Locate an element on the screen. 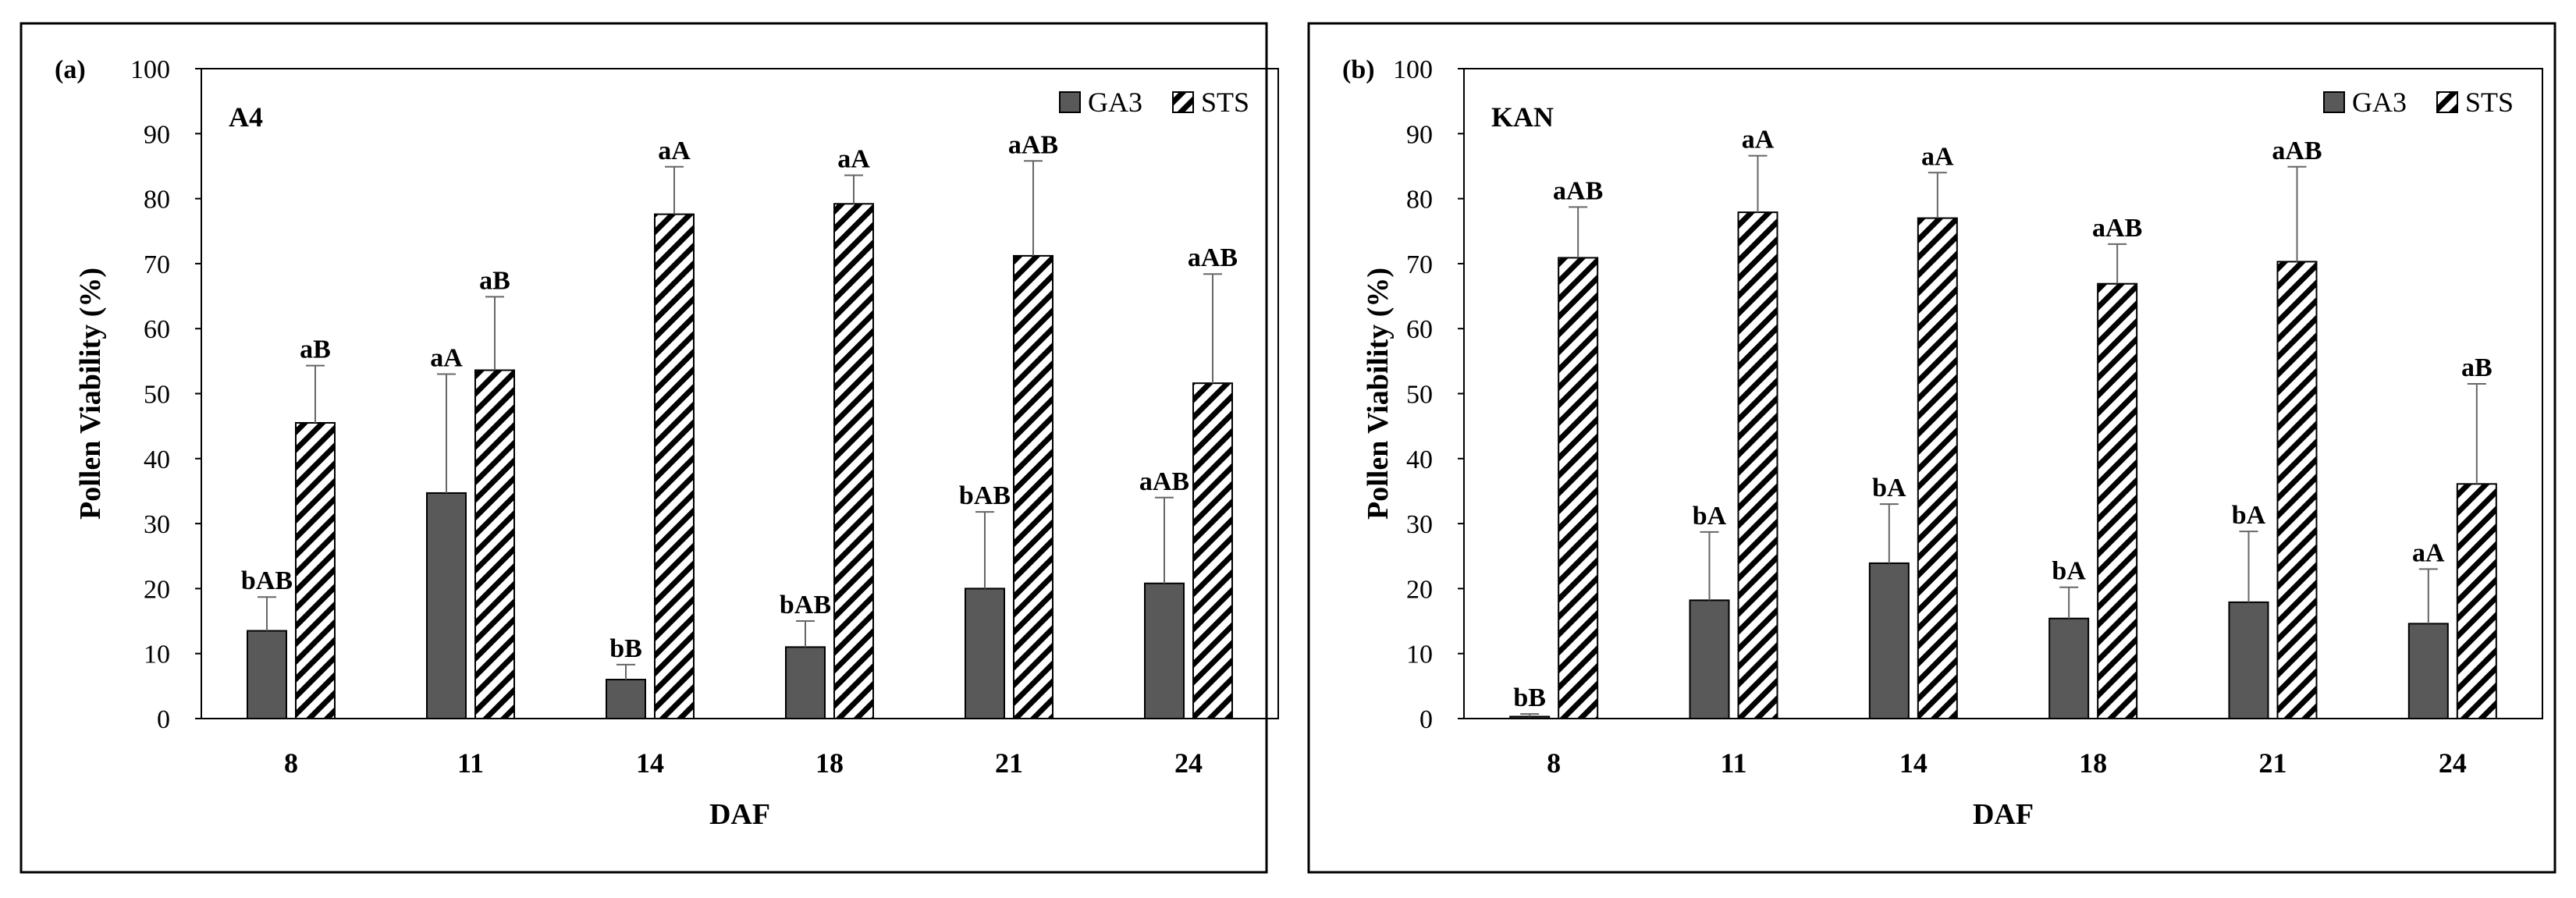 This screenshot has height=898, width=2576. chart-title: KAN is located at coordinates (1523, 117).